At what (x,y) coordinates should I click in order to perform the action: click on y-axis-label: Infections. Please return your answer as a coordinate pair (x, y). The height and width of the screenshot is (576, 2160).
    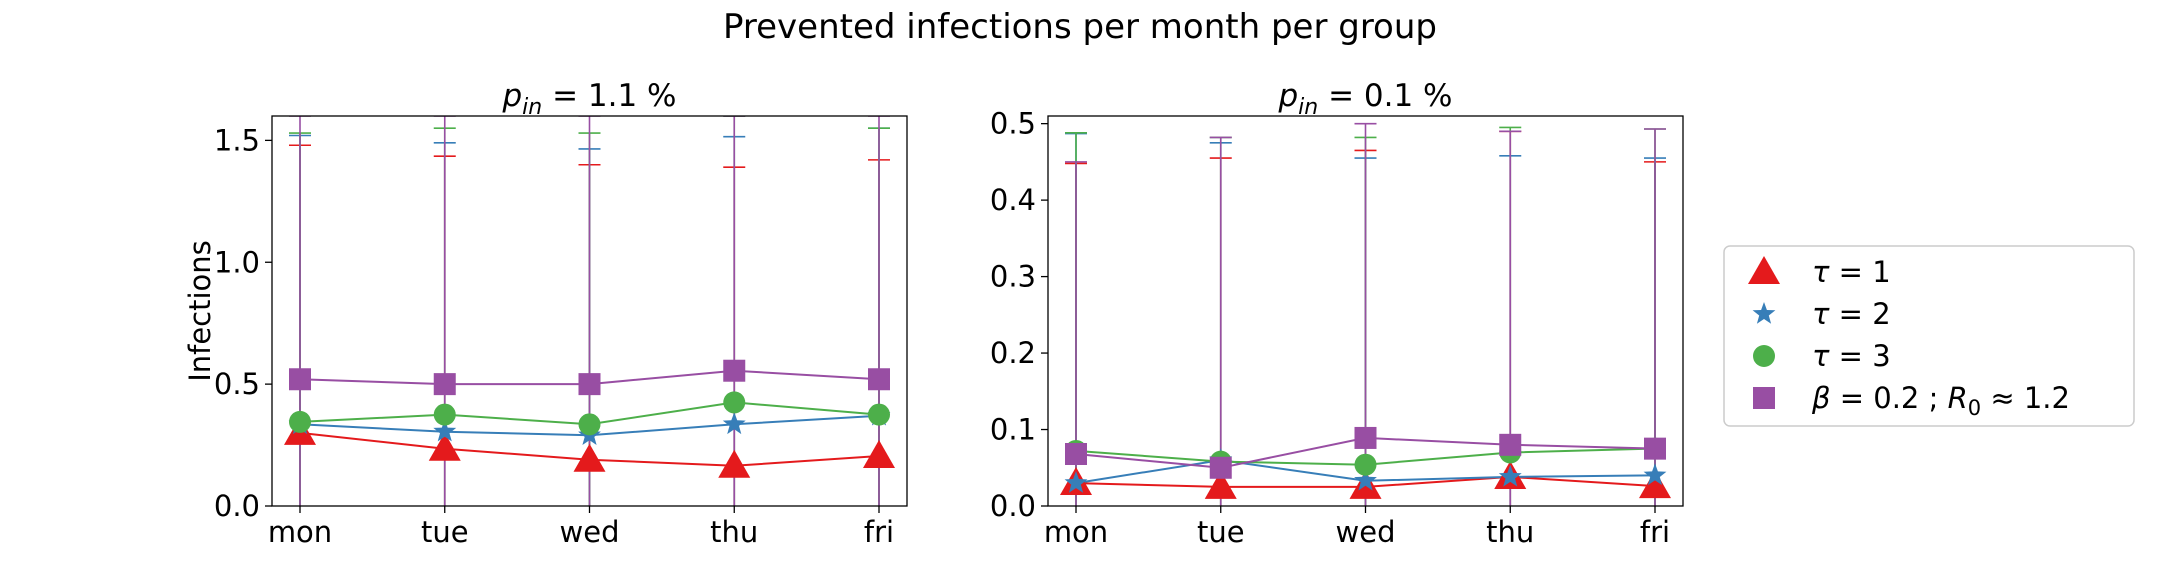
    Looking at the image, I should click on (200, 311).